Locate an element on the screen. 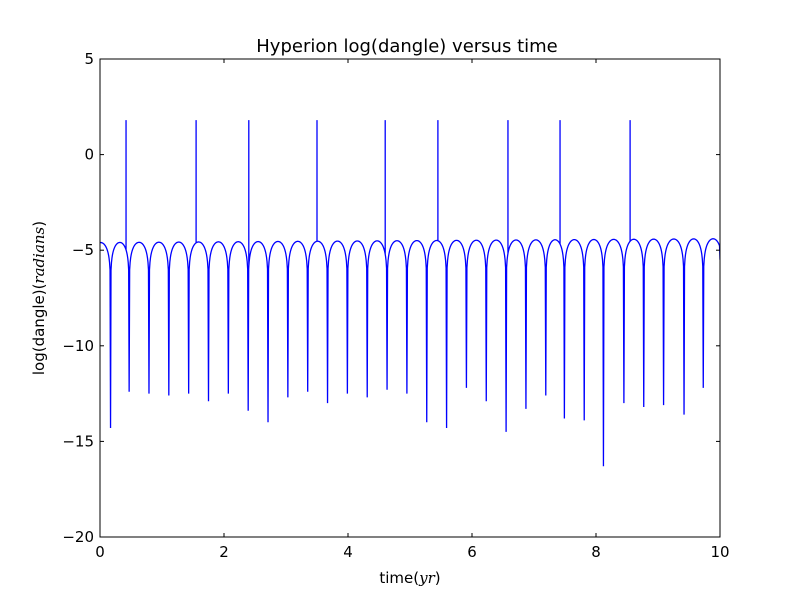  x-tick-label: 8 is located at coordinates (596, 552).